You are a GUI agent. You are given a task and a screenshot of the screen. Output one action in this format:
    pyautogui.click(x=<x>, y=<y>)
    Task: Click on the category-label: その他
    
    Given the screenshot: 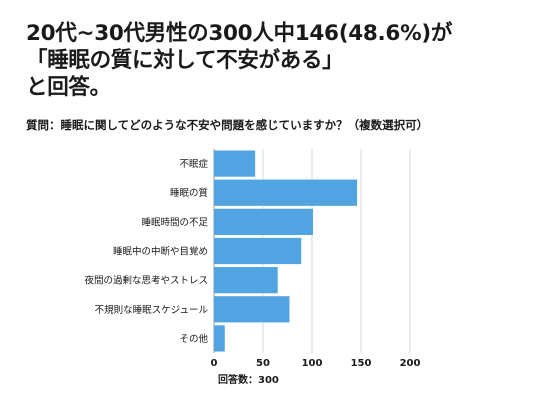 What is the action you would take?
    pyautogui.click(x=193, y=339)
    